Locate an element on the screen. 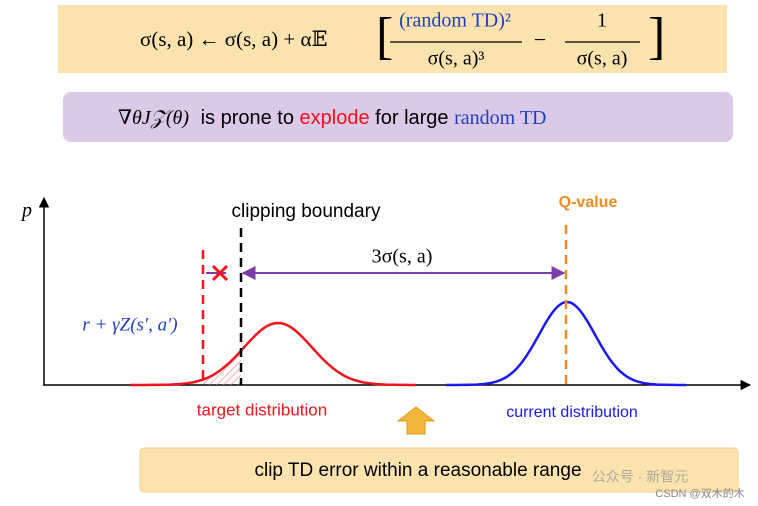 Image resolution: width=758 pixels, height=506 pixels. numerator: (random TD)² is located at coordinates (455, 21).